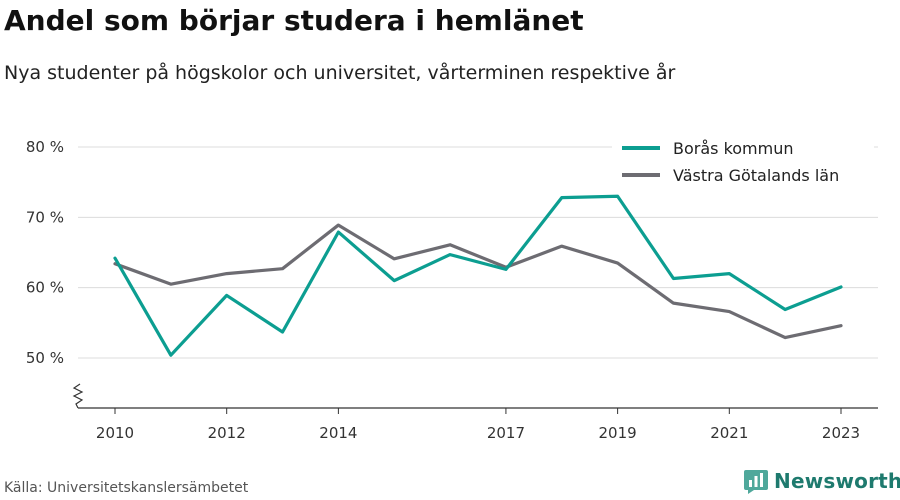 This screenshot has width=900, height=500. I want to click on chart-title: Andel som börjar studera i hemlänet, so click(294, 20).